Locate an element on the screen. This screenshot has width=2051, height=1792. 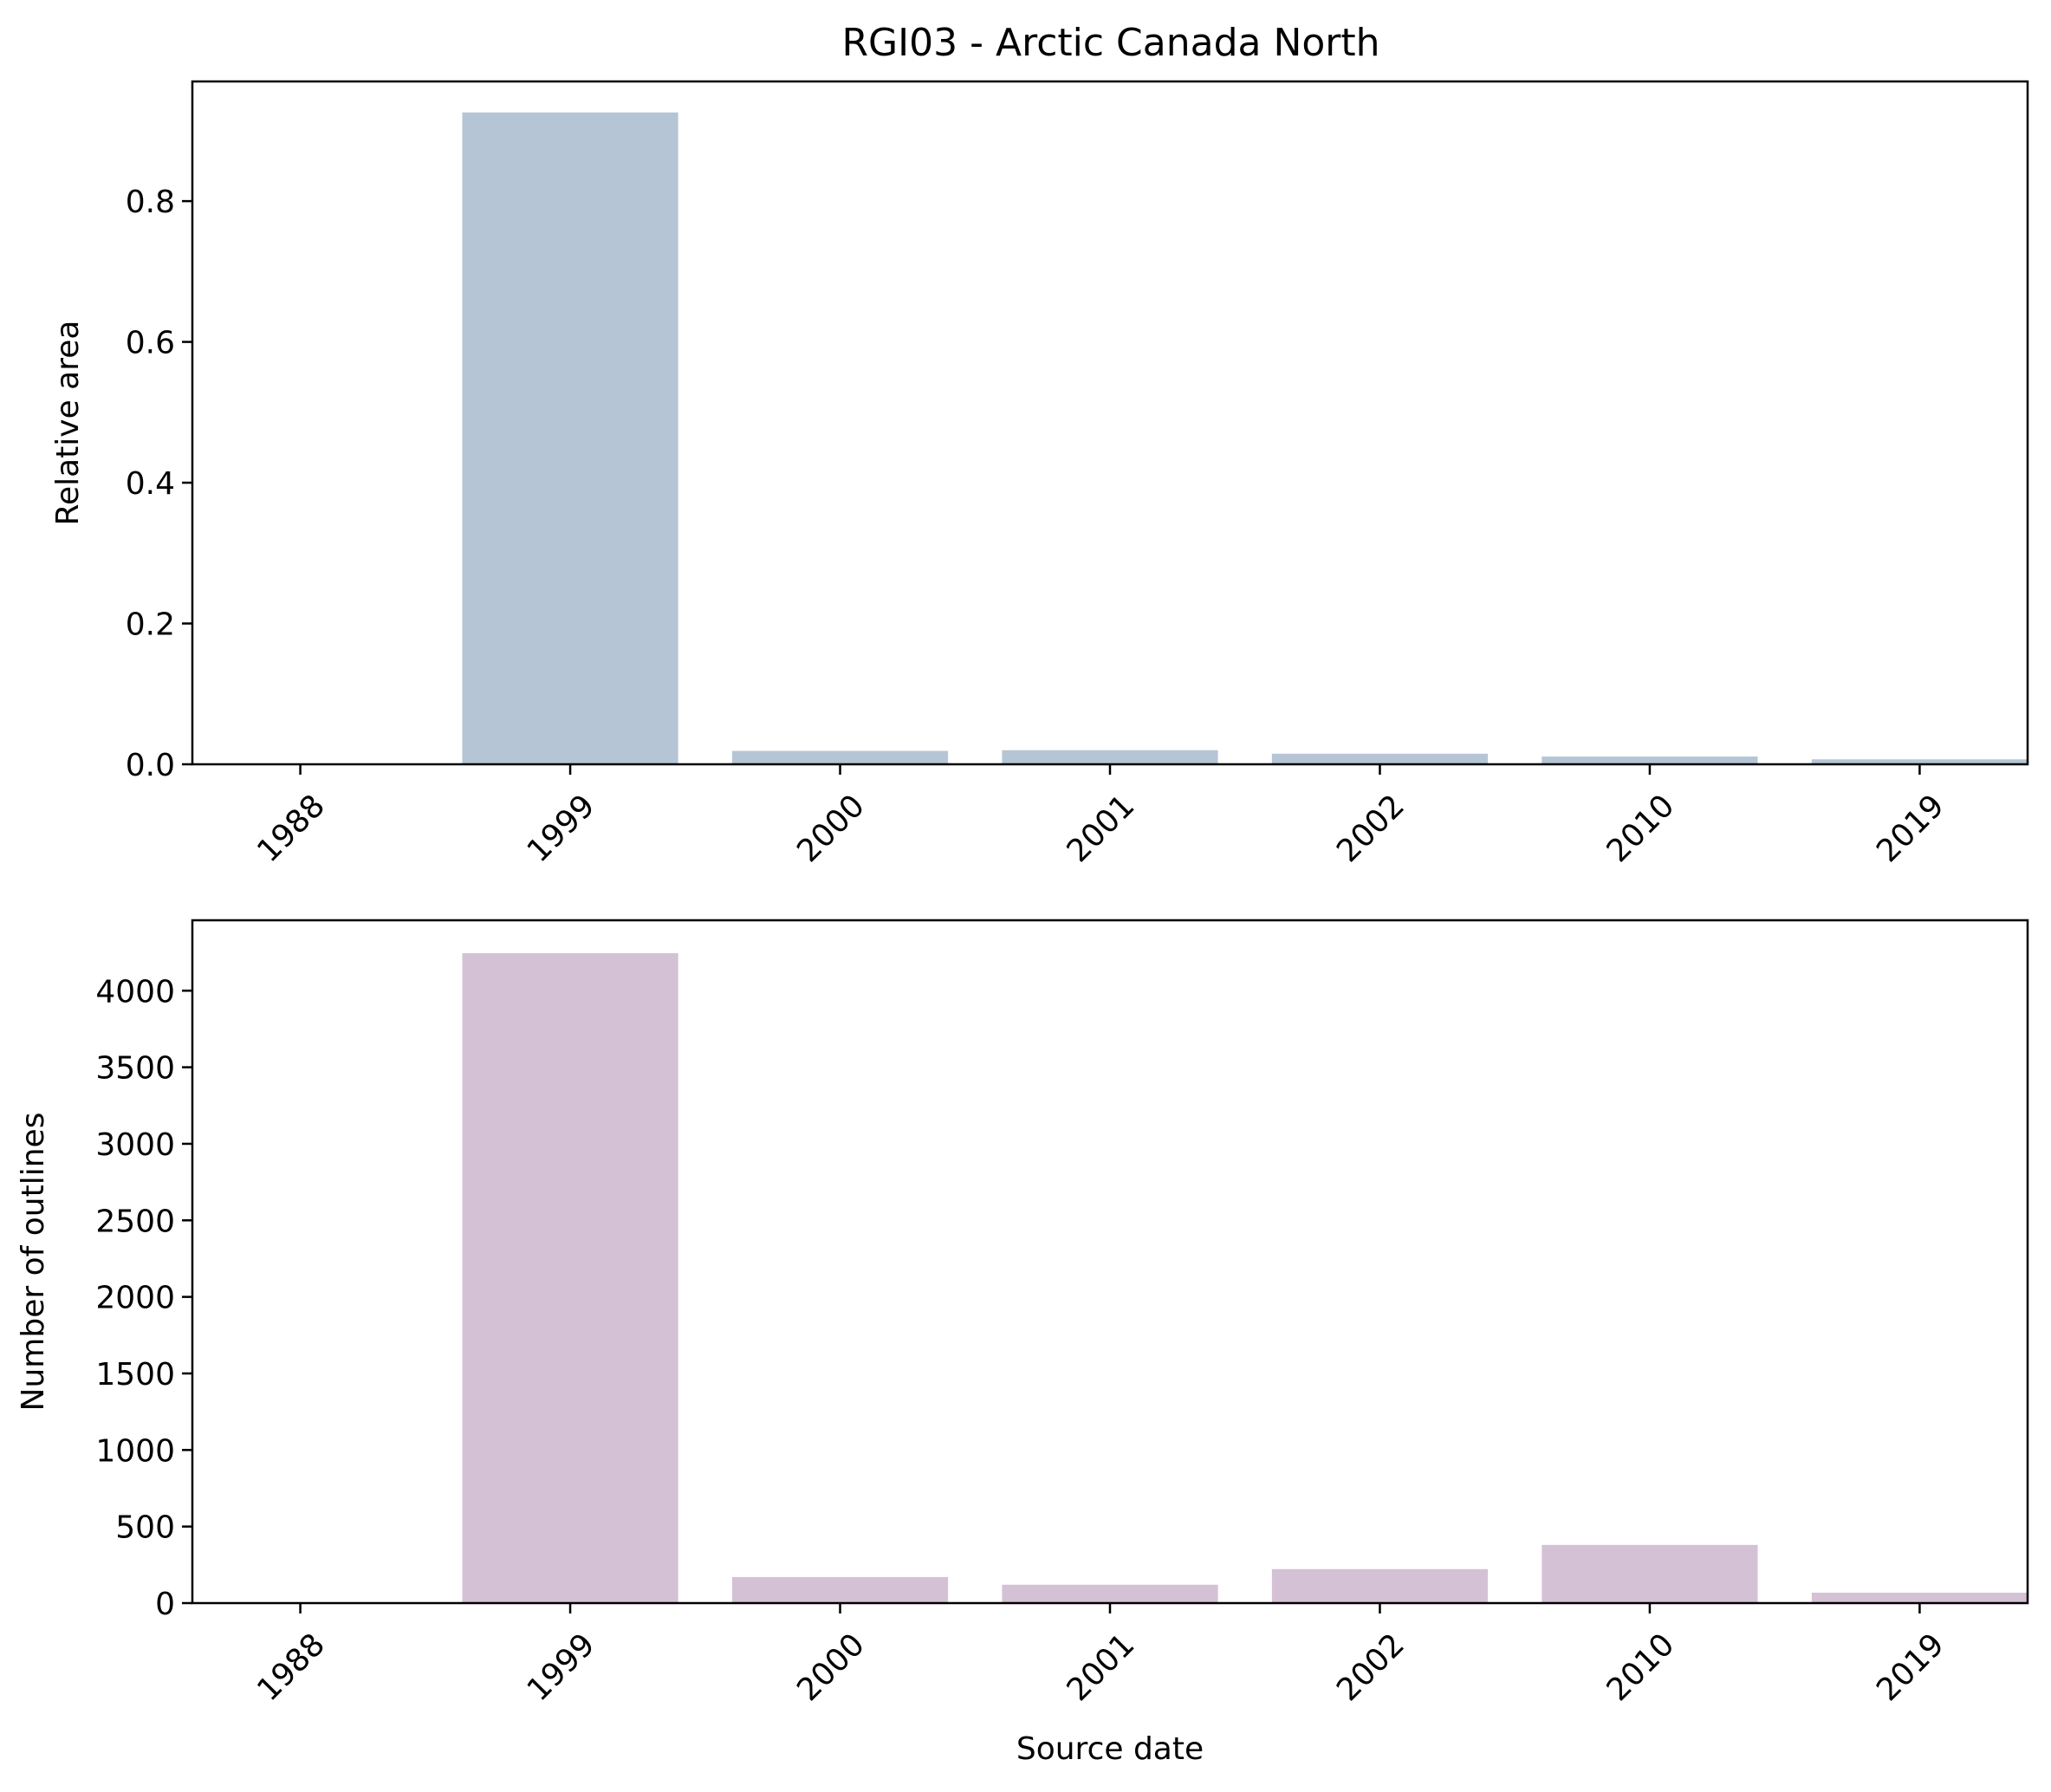
relative-area-x-tick-label: 2002 is located at coordinates (1371, 829).